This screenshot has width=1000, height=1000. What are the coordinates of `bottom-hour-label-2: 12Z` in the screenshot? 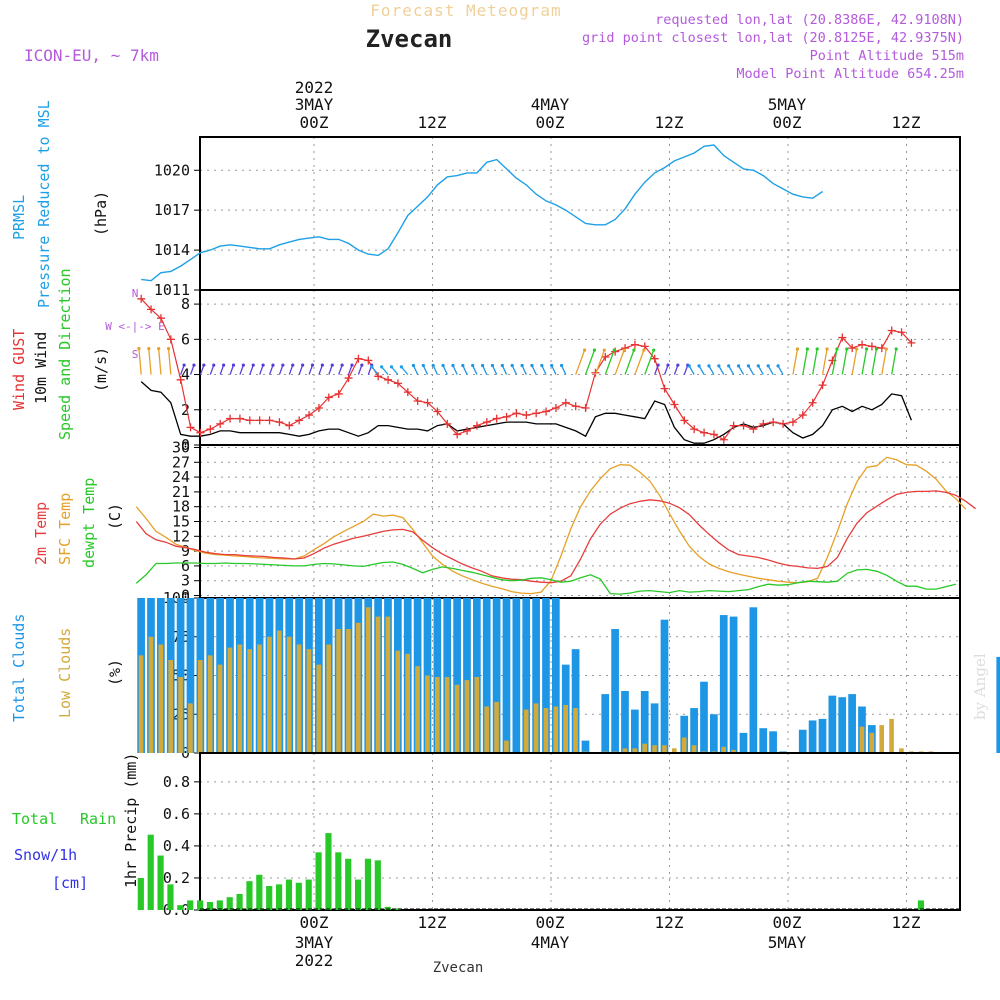 It's located at (432, 922).